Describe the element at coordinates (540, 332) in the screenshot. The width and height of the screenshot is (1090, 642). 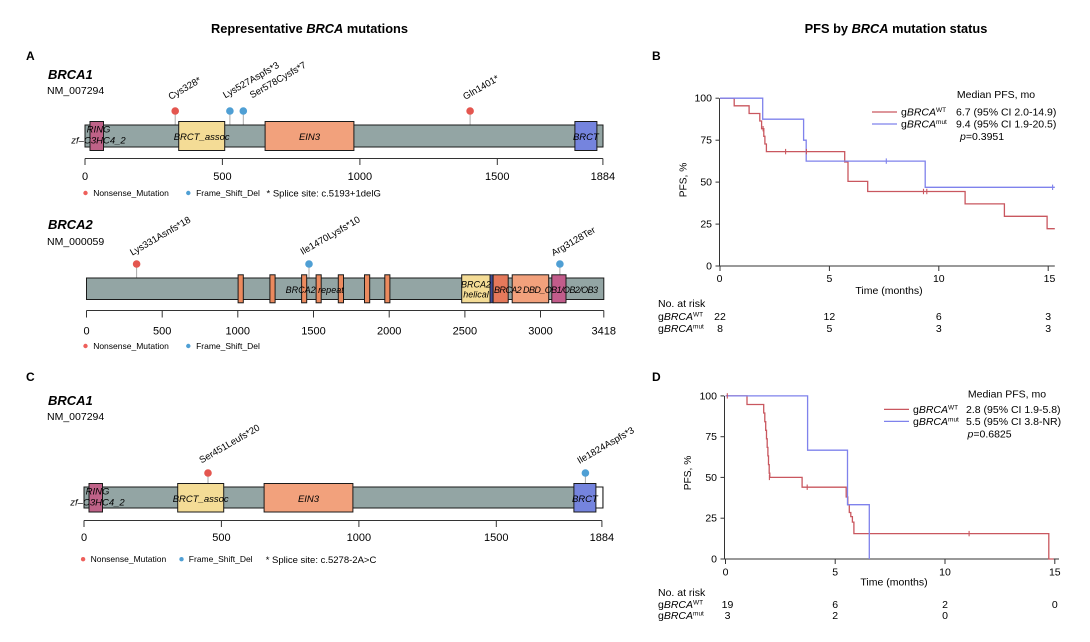
I see `svg-text: 3000` at that location.